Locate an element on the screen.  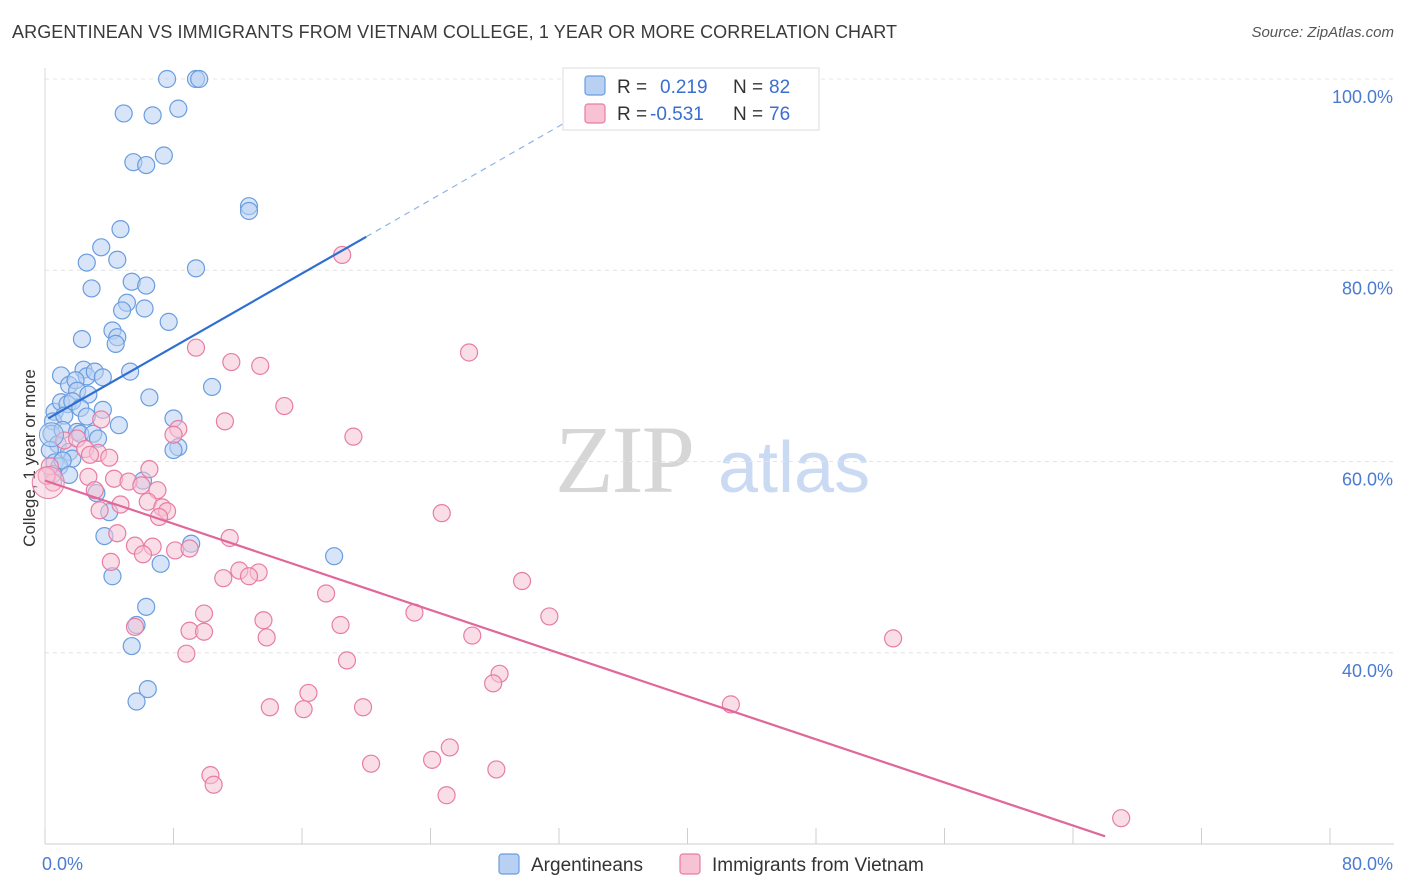
source-label: Source: ZipAtlas.com is located at coordinates (1322, 32).